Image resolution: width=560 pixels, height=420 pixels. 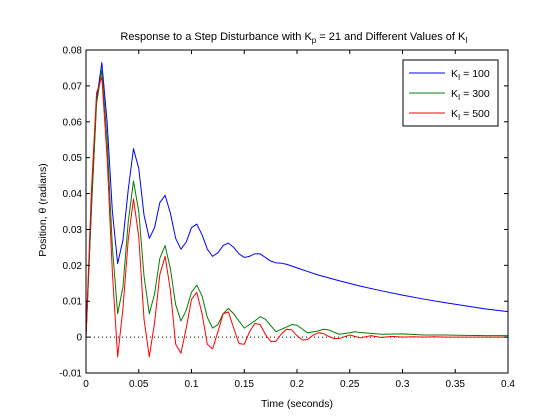 I want to click on x-tick-label: 0.3, so click(x=403, y=384).